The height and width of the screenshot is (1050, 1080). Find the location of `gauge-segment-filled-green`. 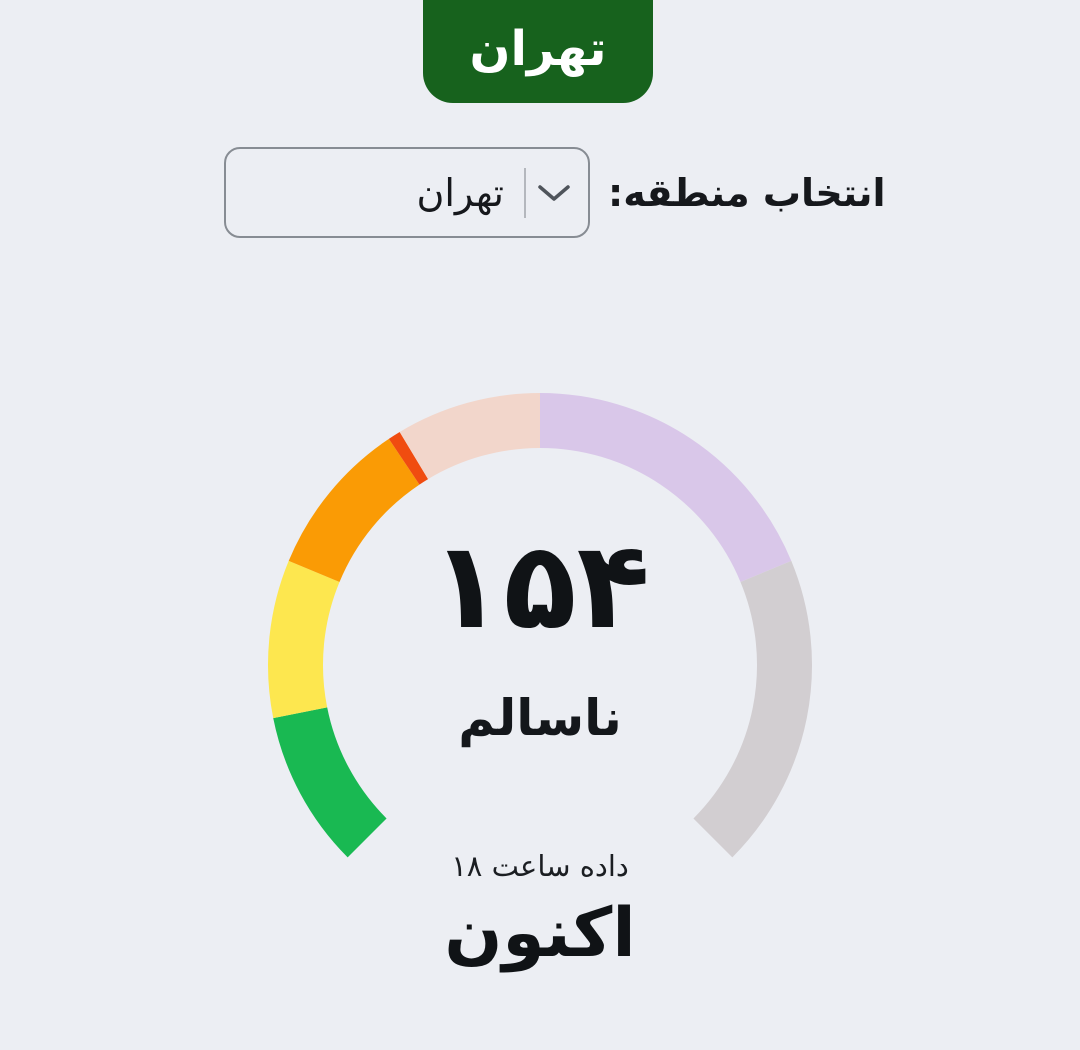

gauge-segment-filled-green is located at coordinates (330, 782).